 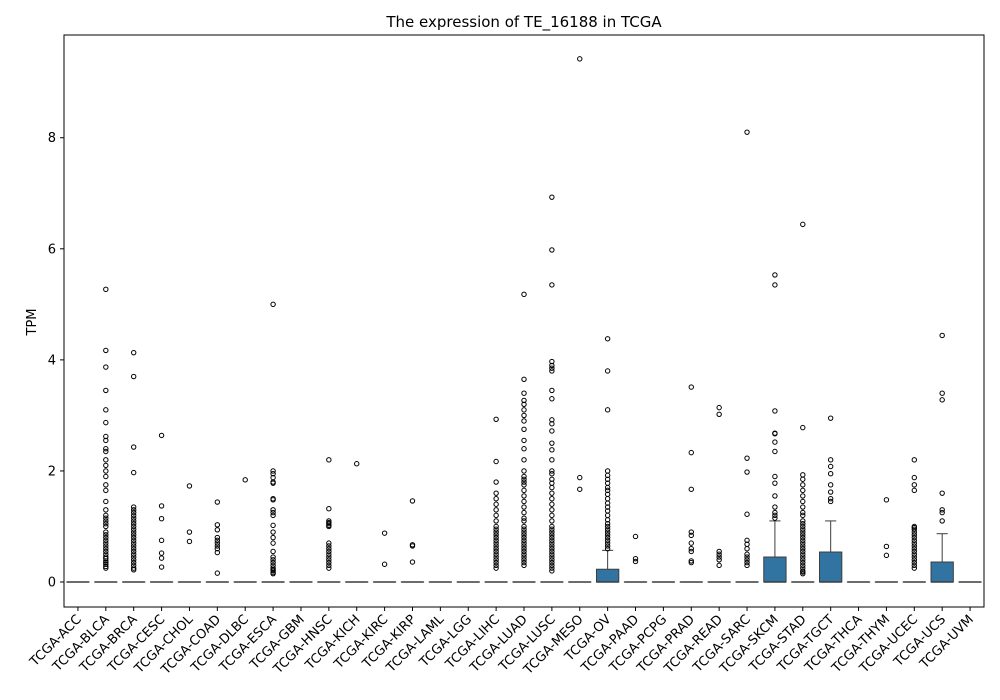 I want to click on y-tick-label: 6, so click(x=52, y=249).